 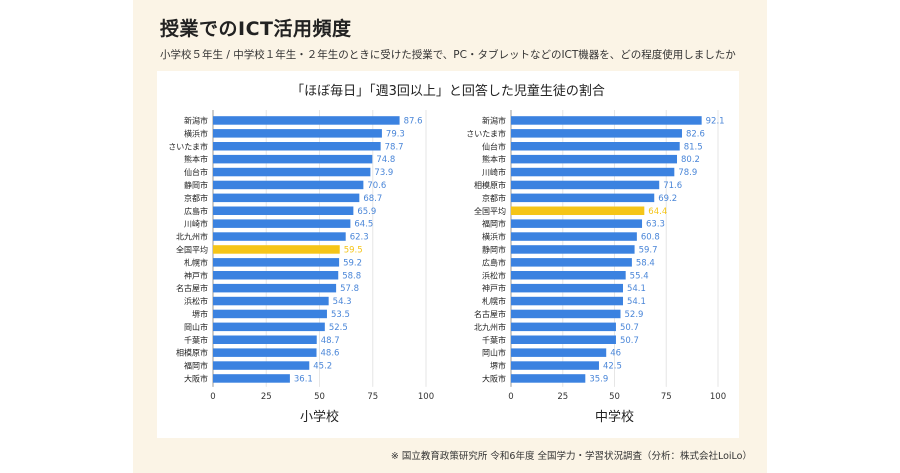 I want to click on data-label: 52.5, so click(x=338, y=328).